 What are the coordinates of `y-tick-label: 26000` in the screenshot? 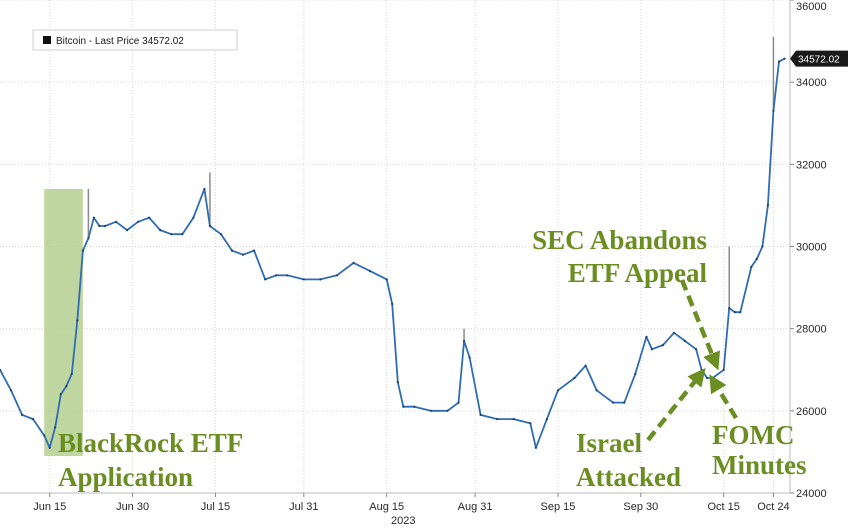 It's located at (811, 412).